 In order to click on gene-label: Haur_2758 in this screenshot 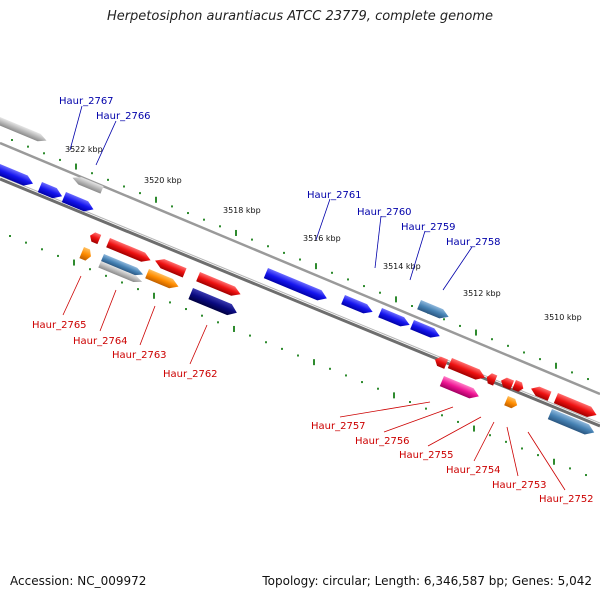, I will do `click(473, 242)`.